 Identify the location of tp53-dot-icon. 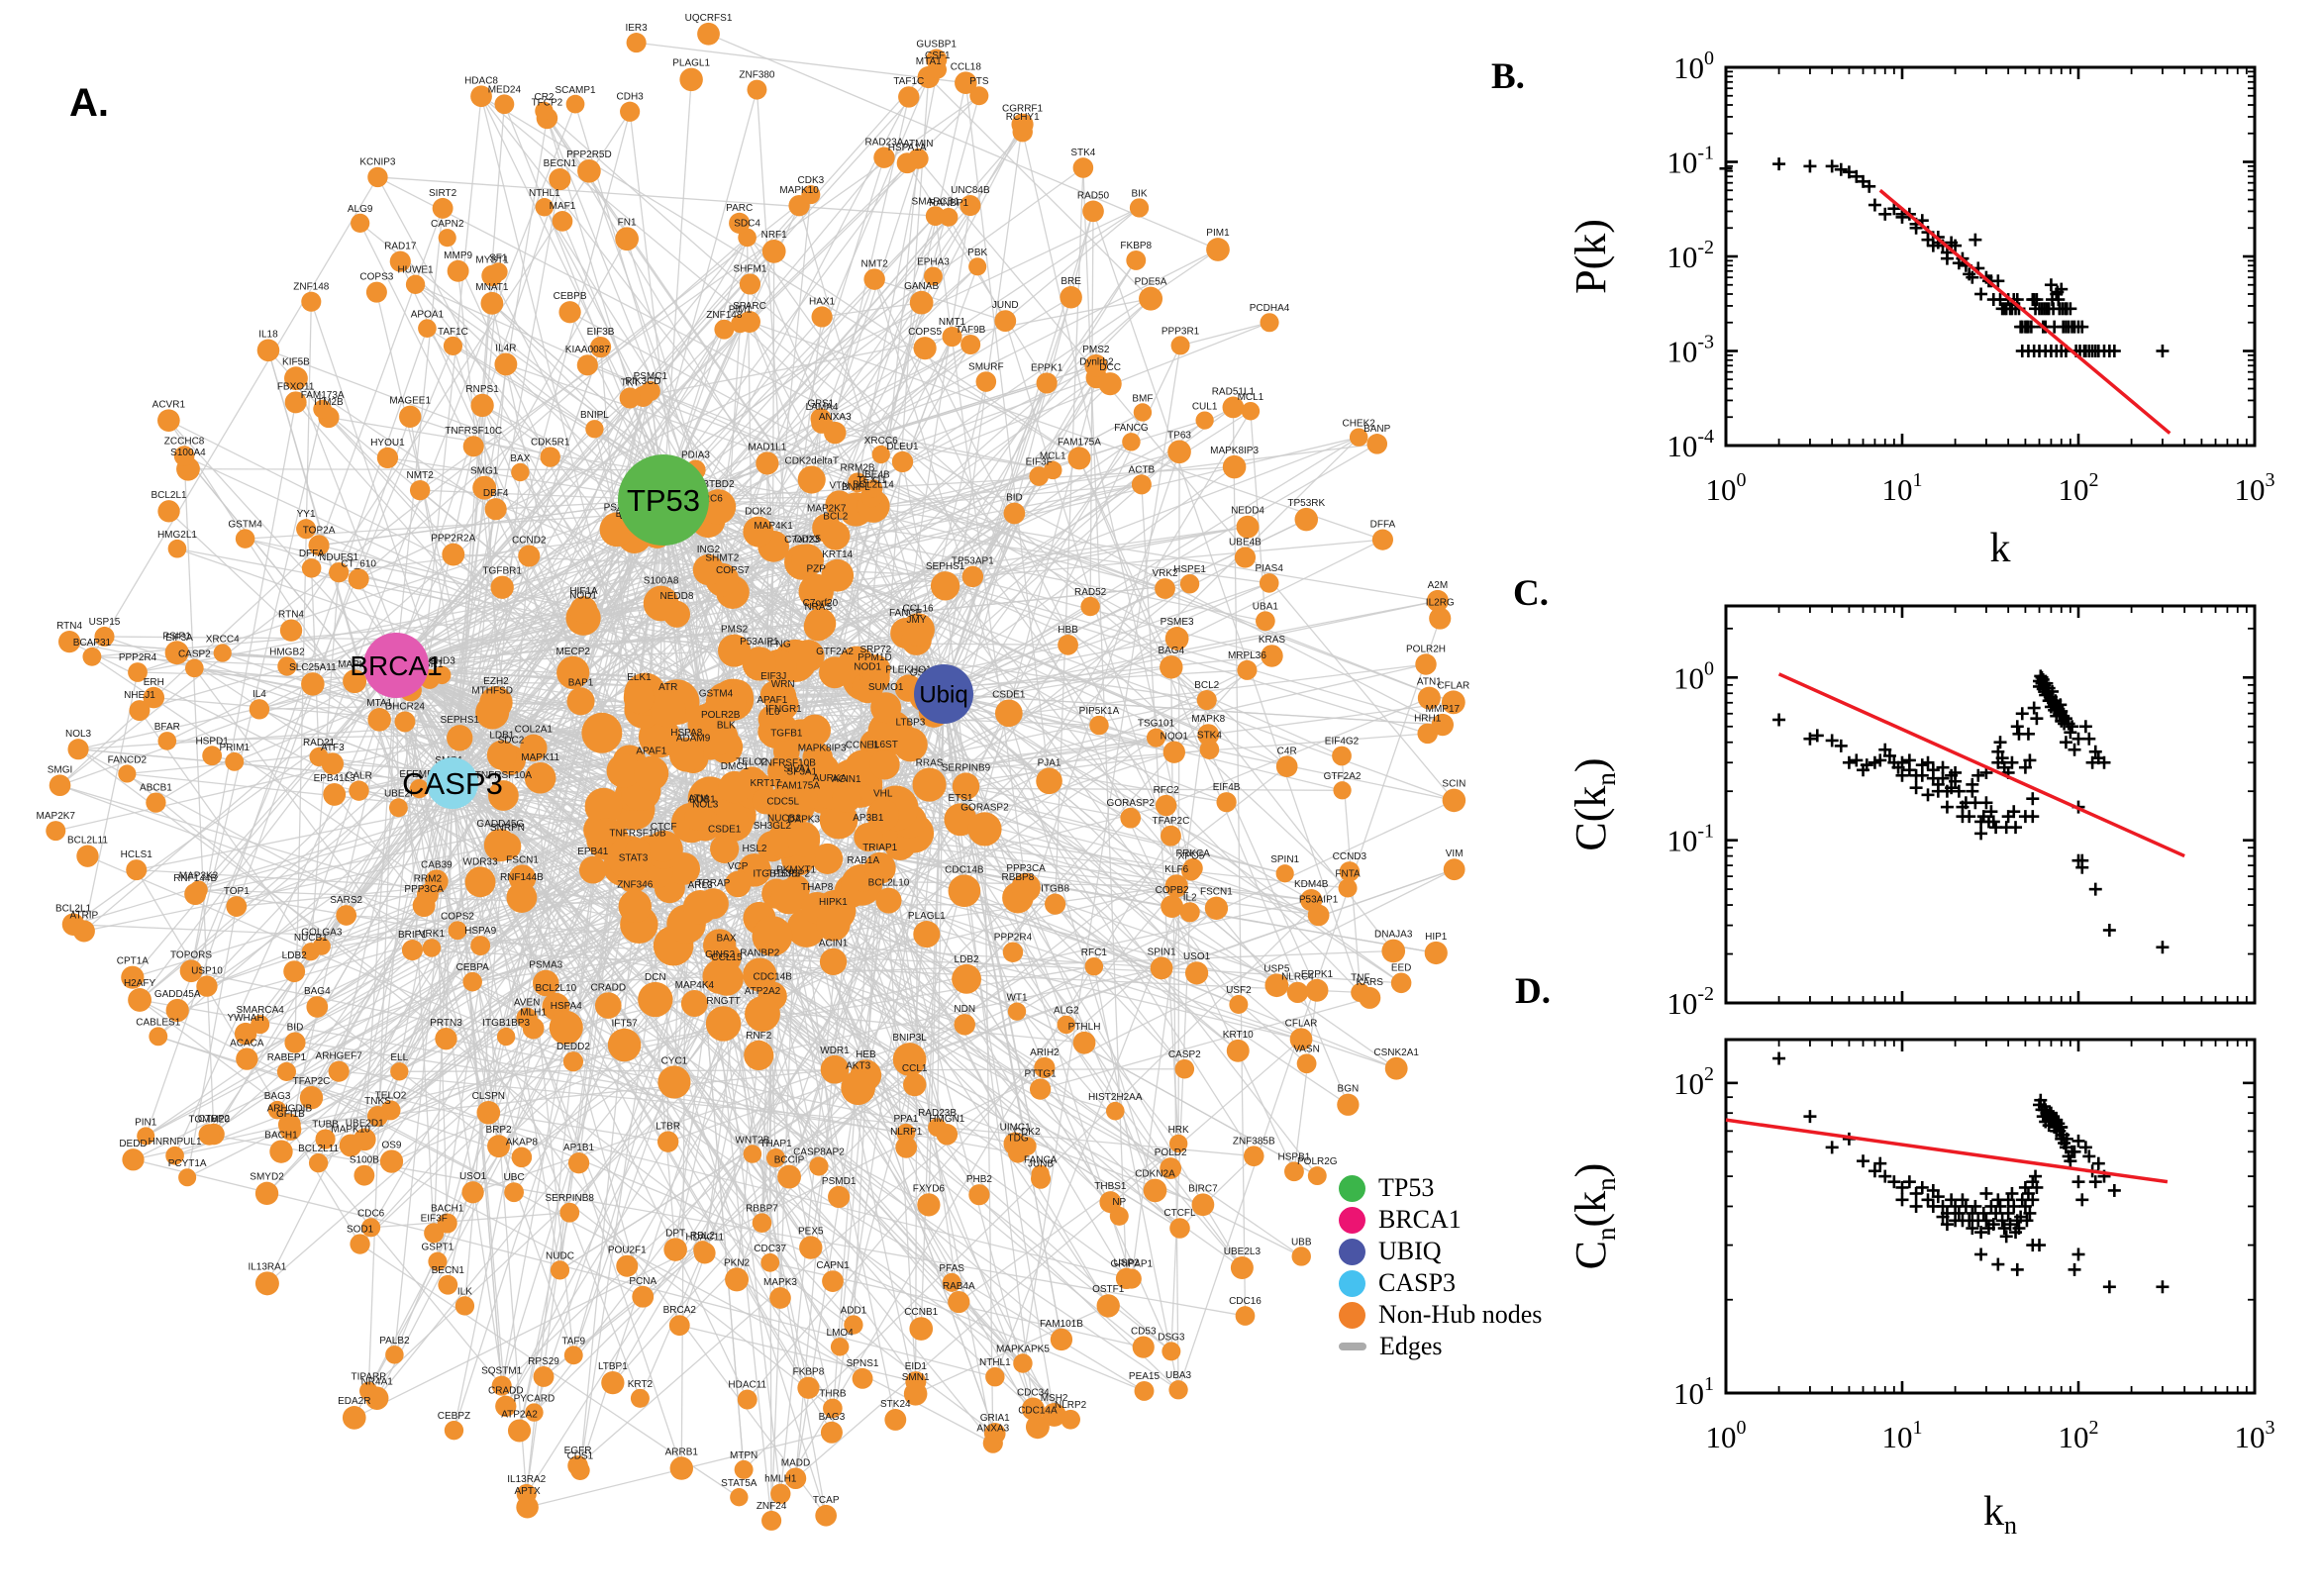
(1352, 1188).